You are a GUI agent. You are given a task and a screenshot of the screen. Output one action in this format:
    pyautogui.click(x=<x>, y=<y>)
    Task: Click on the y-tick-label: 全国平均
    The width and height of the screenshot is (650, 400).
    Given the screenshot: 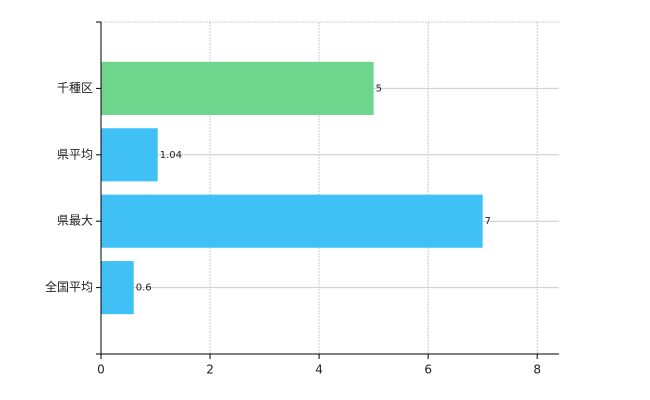 What is the action you would take?
    pyautogui.click(x=69, y=286)
    